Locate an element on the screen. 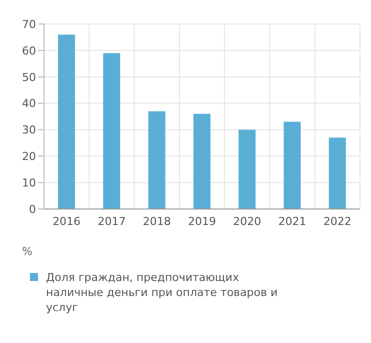 This screenshot has width=371, height=343. y-tick-label: 60 is located at coordinates (29, 51).